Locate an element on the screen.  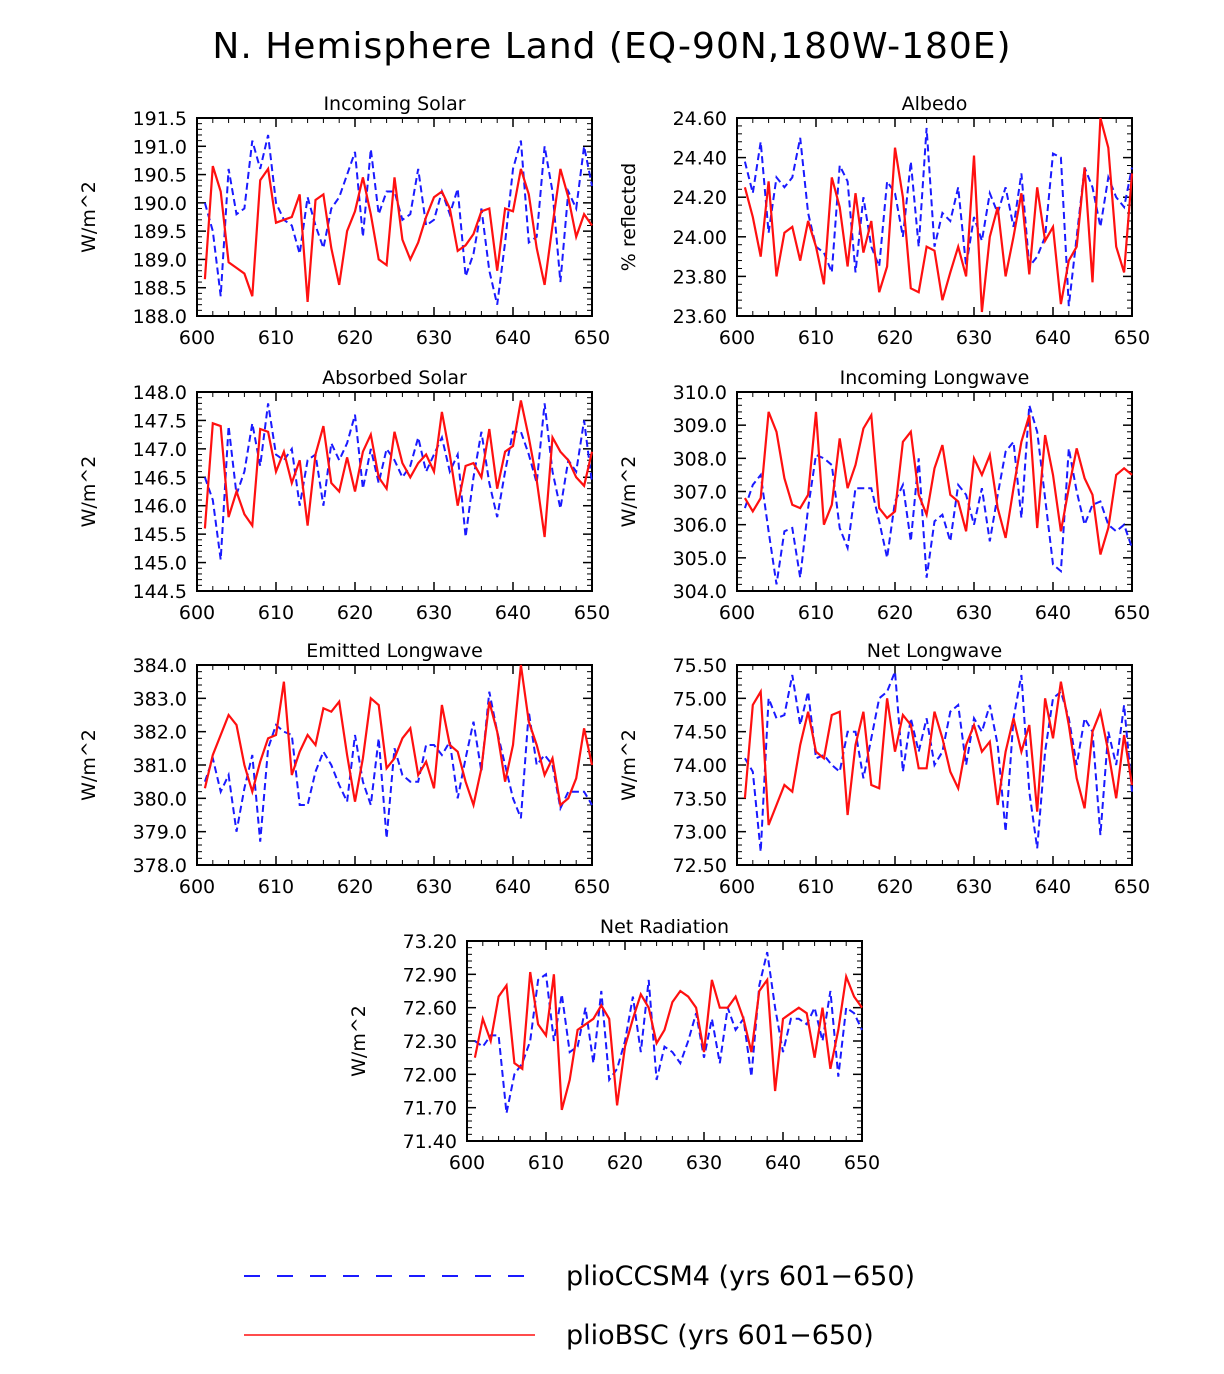
net-longwave-x-tick-label: 650 is located at coordinates (1132, 887).